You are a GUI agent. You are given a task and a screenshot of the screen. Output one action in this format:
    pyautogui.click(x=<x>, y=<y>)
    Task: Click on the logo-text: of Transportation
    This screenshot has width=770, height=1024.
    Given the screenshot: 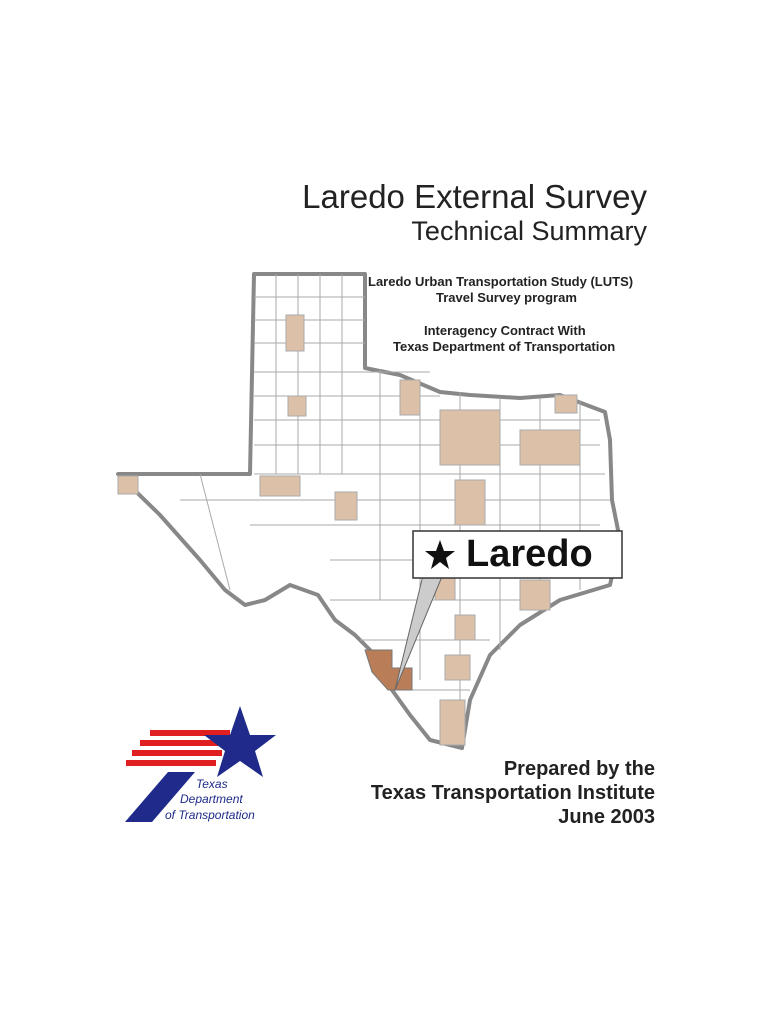 What is the action you would take?
    pyautogui.click(x=210, y=815)
    